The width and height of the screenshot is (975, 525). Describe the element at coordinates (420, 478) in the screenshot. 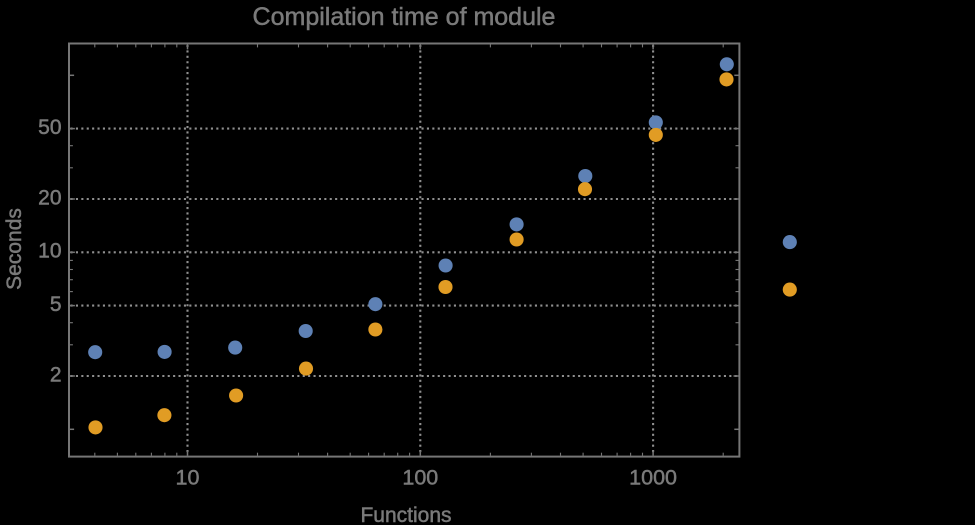

I see `svg-text: 100` at that location.